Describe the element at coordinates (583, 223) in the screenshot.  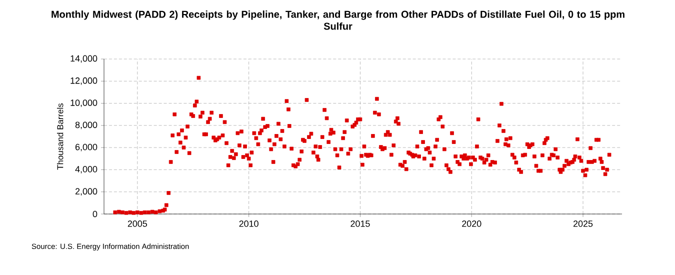
I see `x-tick-label: 2025` at that location.